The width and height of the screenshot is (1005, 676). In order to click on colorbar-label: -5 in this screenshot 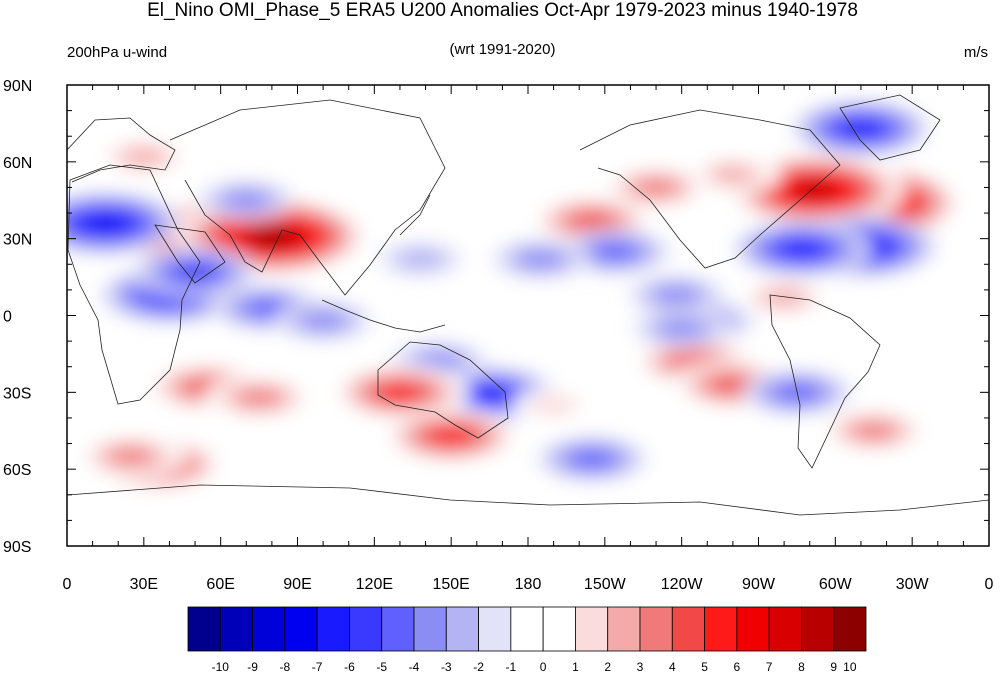, I will do `click(381, 667)`.